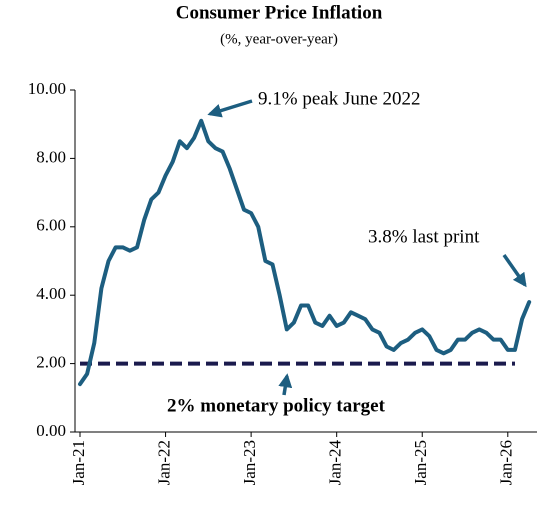  I want to click on x-tick-label: Jan-23, so click(249, 462).